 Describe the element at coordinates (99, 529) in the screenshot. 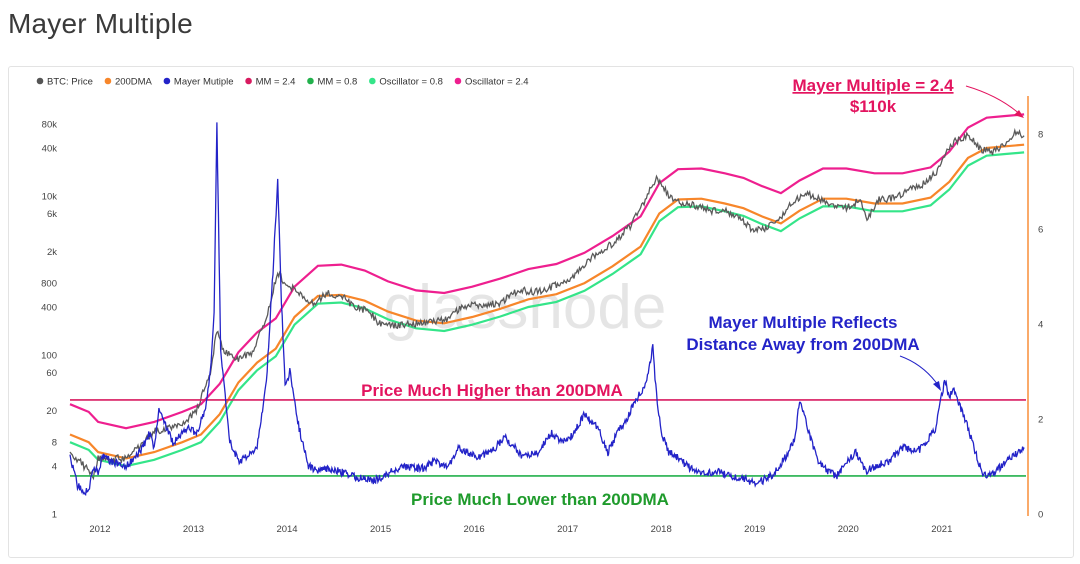

I see `x-tick-label: 2012` at that location.